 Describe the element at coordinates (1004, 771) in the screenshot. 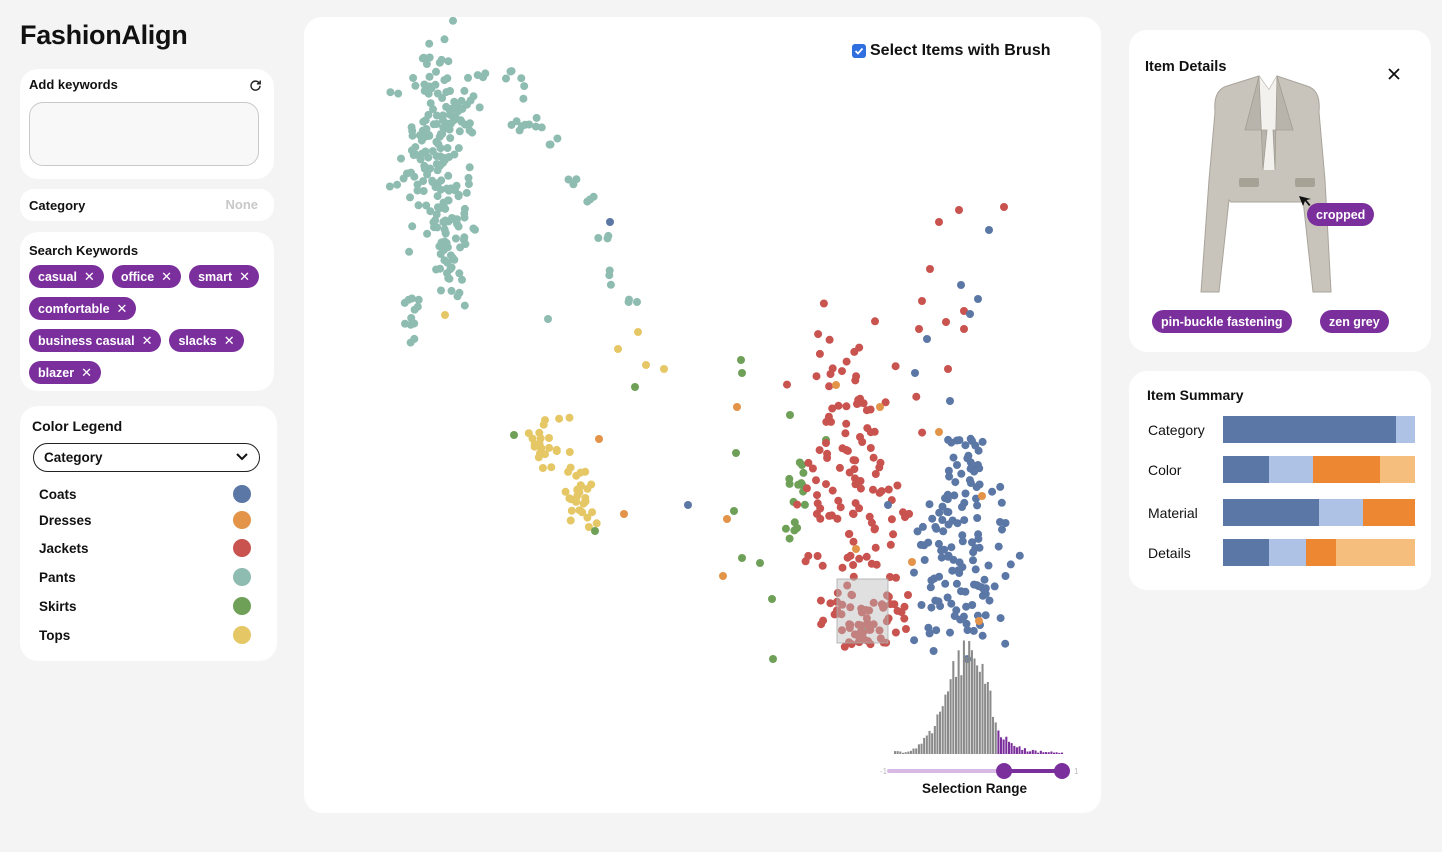

I see `slider-min-handle` at that location.